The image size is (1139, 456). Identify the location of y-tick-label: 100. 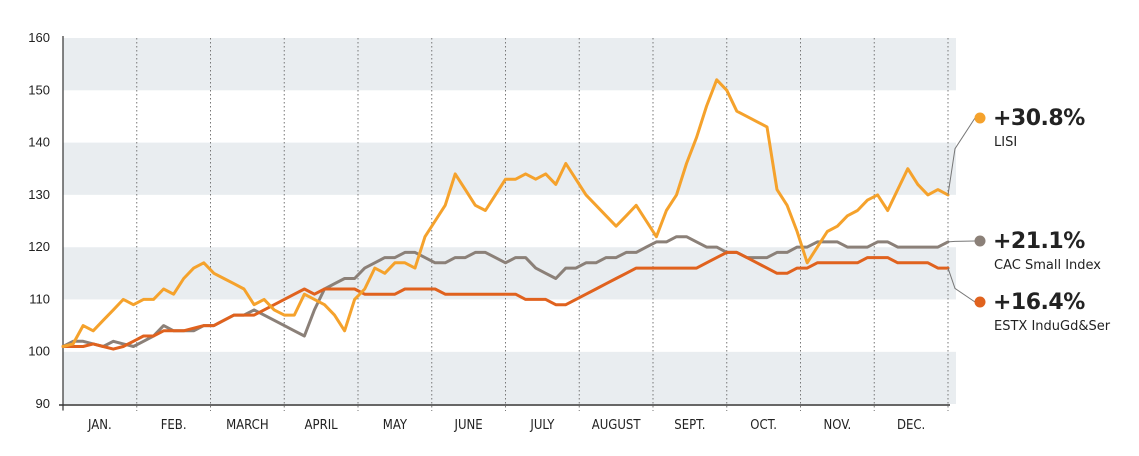
(39, 351).